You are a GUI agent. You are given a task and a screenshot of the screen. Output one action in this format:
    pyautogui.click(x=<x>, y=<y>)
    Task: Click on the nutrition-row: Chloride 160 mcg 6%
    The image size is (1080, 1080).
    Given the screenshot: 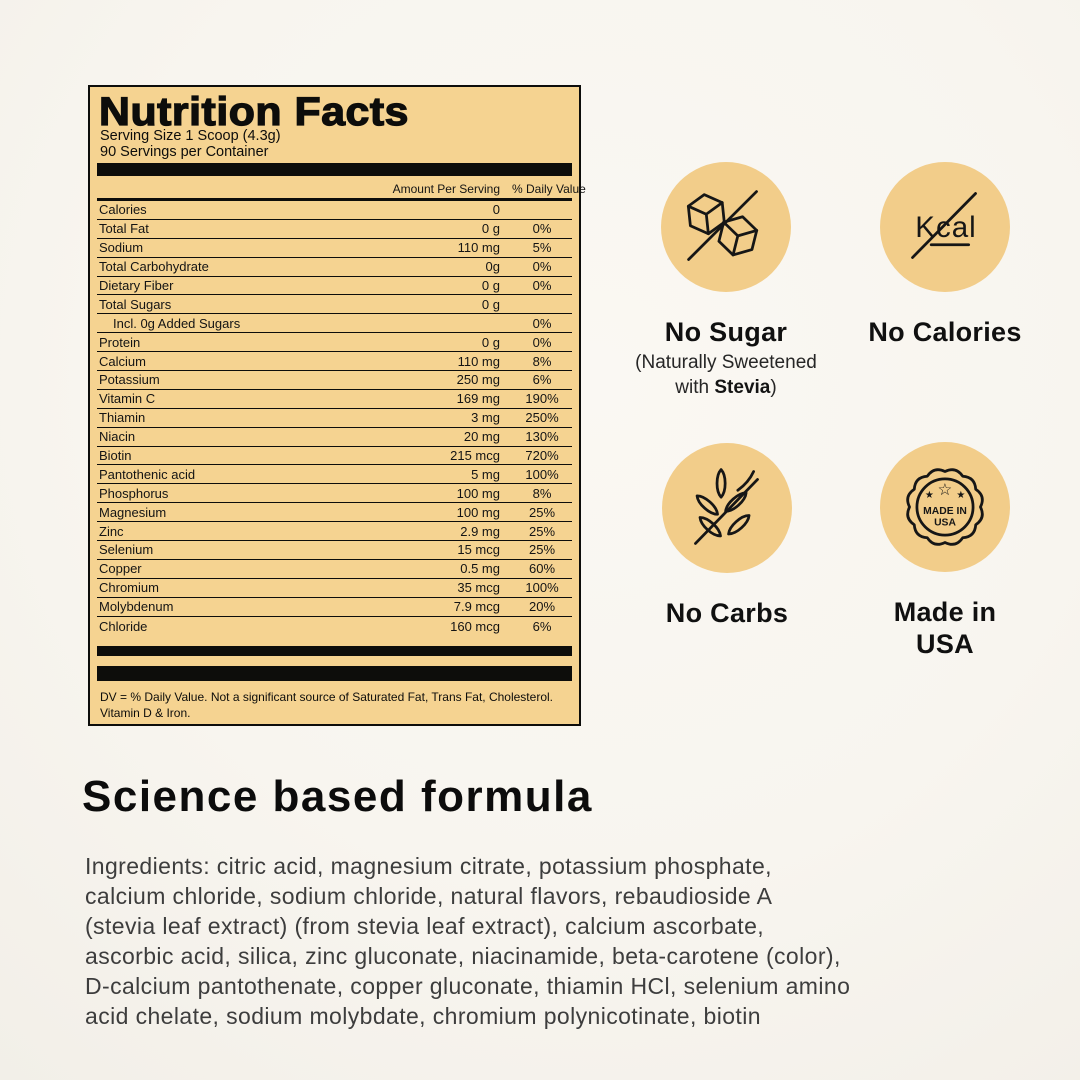 What is the action you would take?
    pyautogui.click(x=325, y=626)
    